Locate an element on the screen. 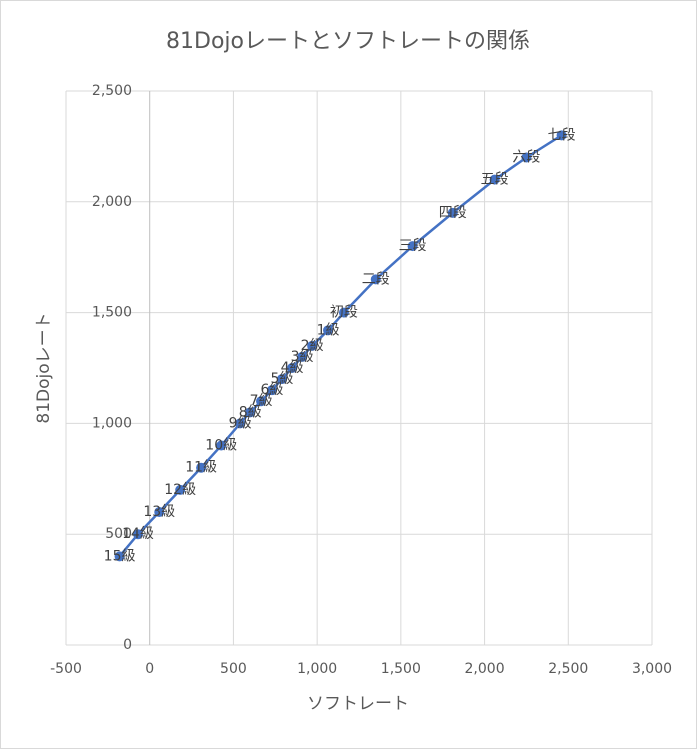 The width and height of the screenshot is (697, 749). x-tick-label: -500 is located at coordinates (66, 669).